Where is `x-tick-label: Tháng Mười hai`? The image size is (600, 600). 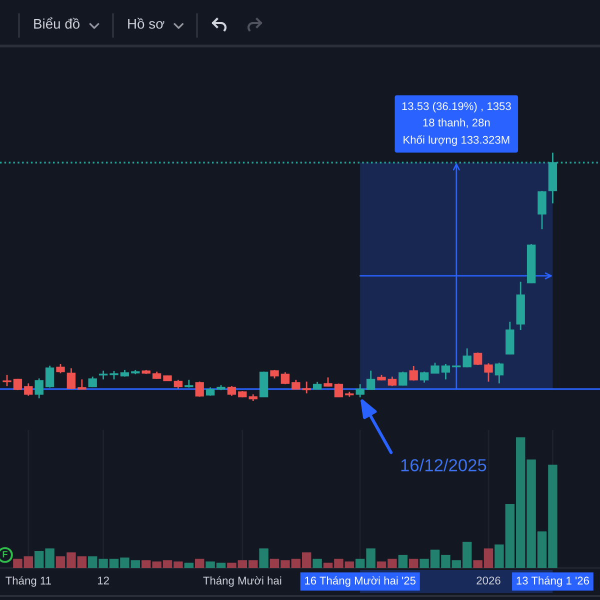 x-tick-label: Tháng Mười hai is located at coordinates (242, 581).